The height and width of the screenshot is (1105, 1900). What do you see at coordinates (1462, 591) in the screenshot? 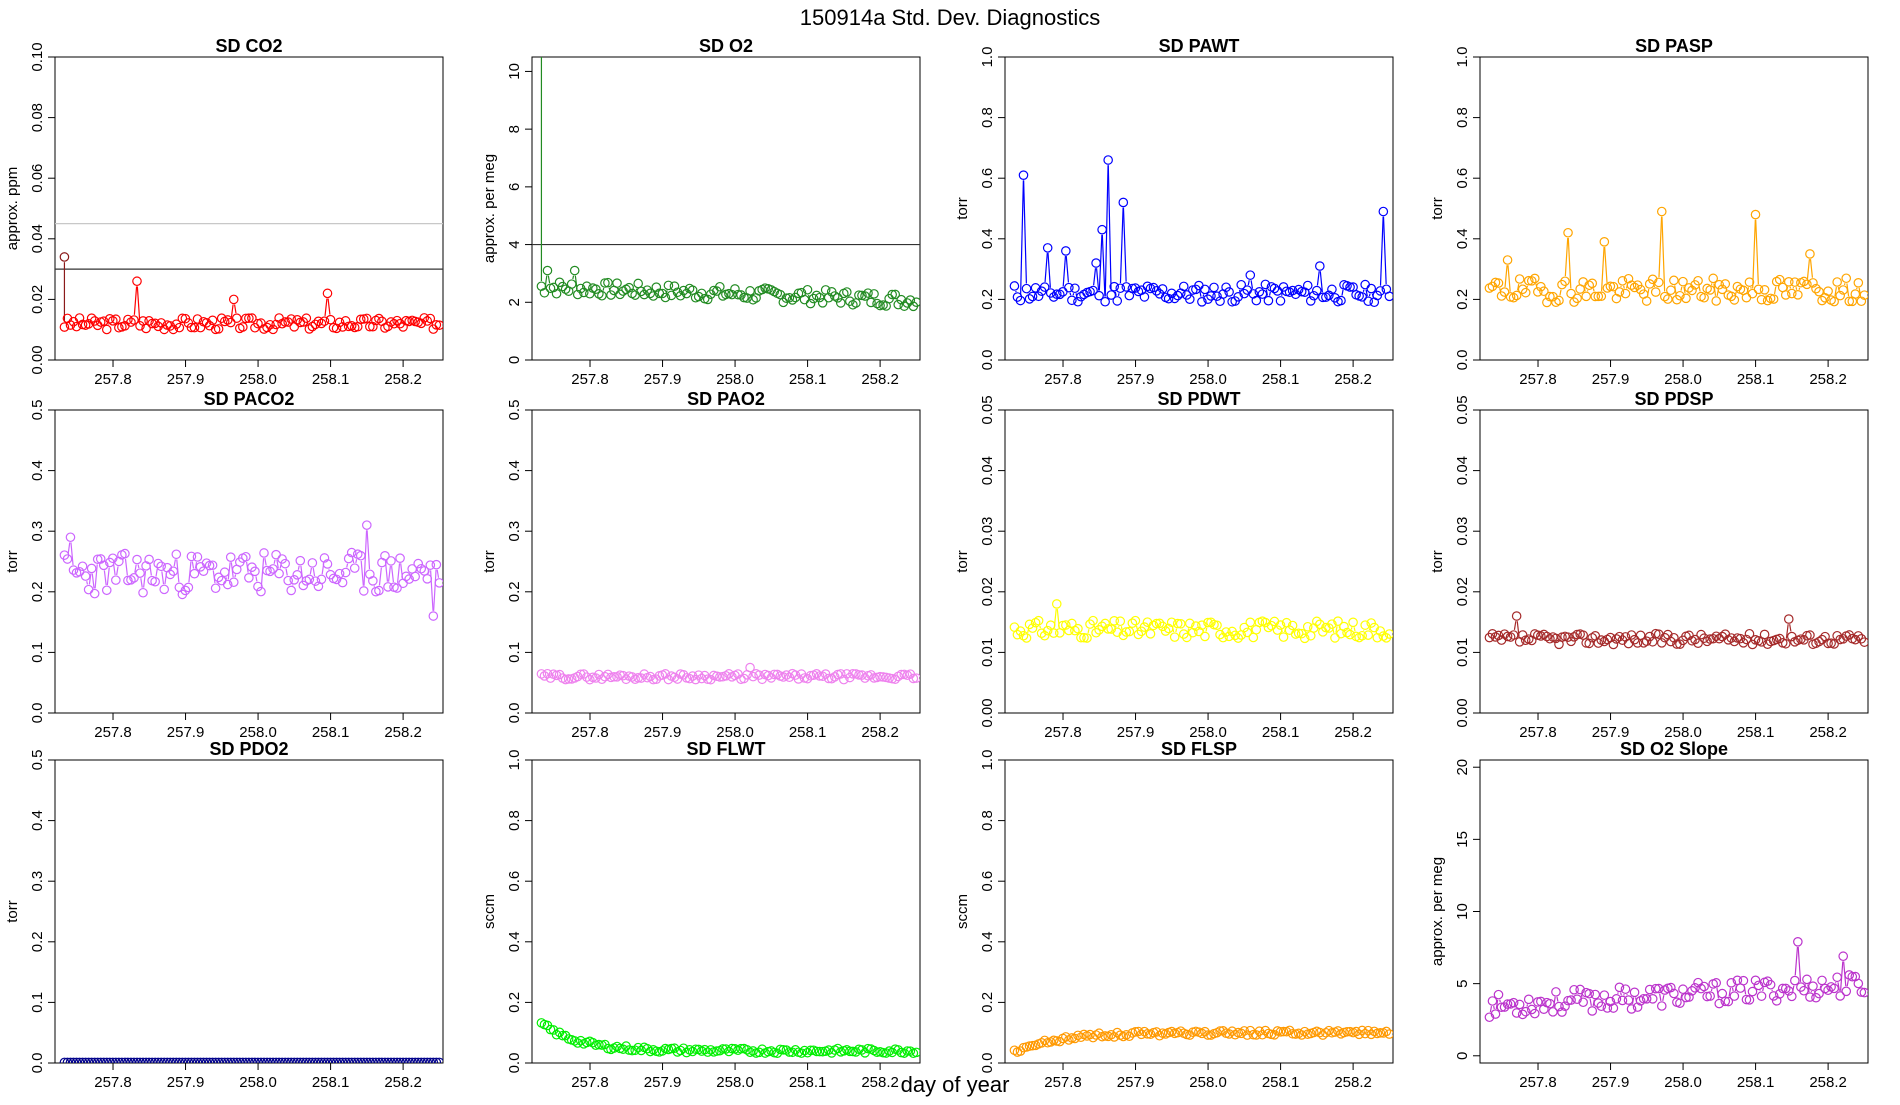
I see `y-tick-label: 0.02` at bounding box center [1462, 591].